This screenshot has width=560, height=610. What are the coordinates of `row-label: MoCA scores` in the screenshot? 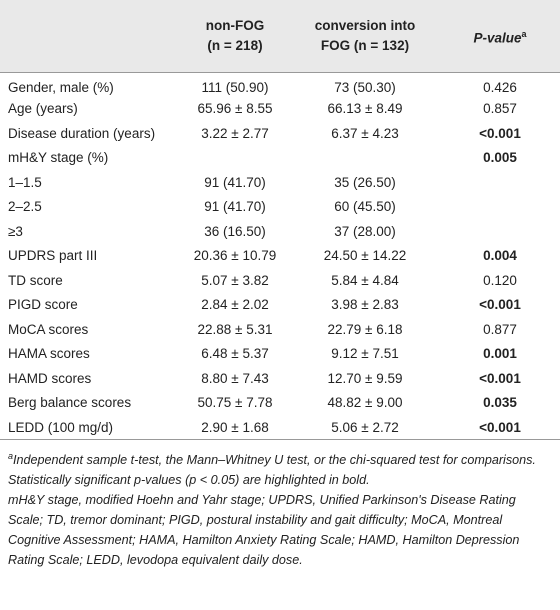 It's located at (48, 329).